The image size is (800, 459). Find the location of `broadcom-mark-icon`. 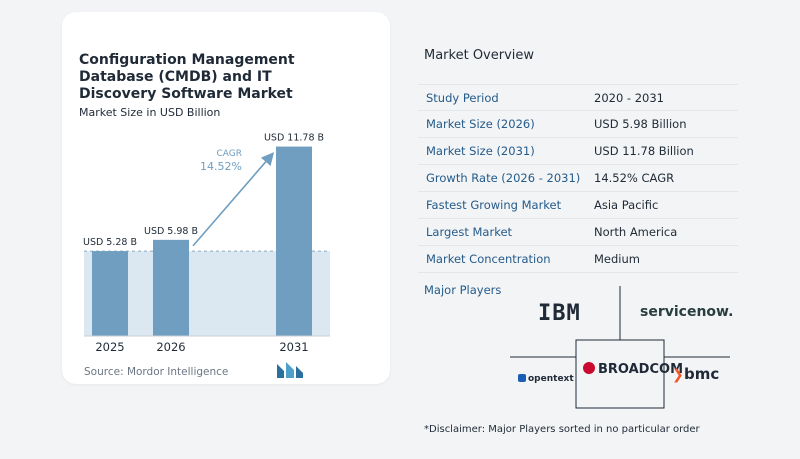

broadcom-mark-icon is located at coordinates (589, 368).